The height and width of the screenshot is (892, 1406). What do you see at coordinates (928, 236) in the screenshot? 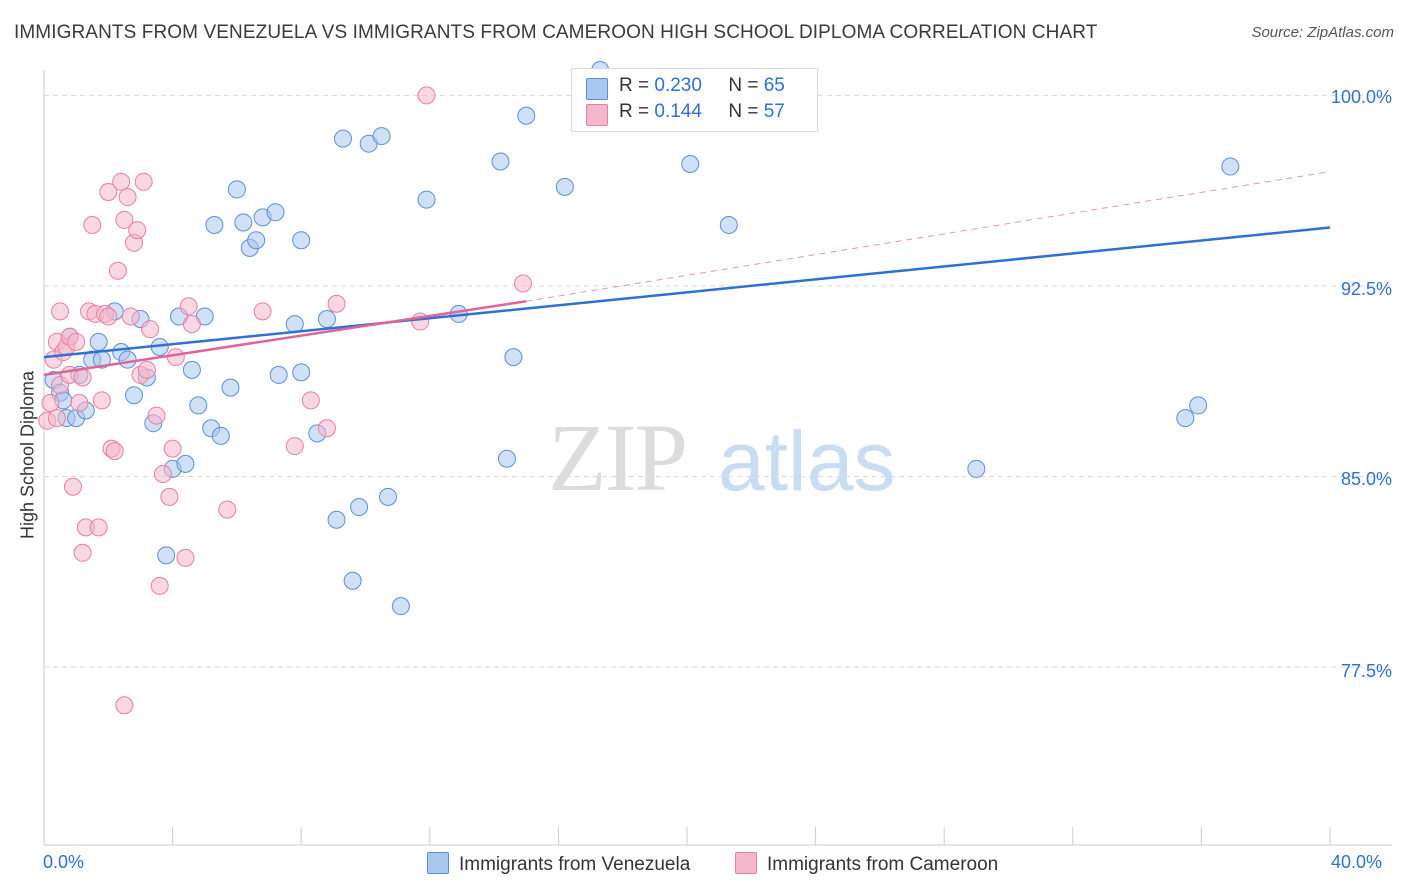
I see `cameroon-trend-extension` at bounding box center [928, 236].